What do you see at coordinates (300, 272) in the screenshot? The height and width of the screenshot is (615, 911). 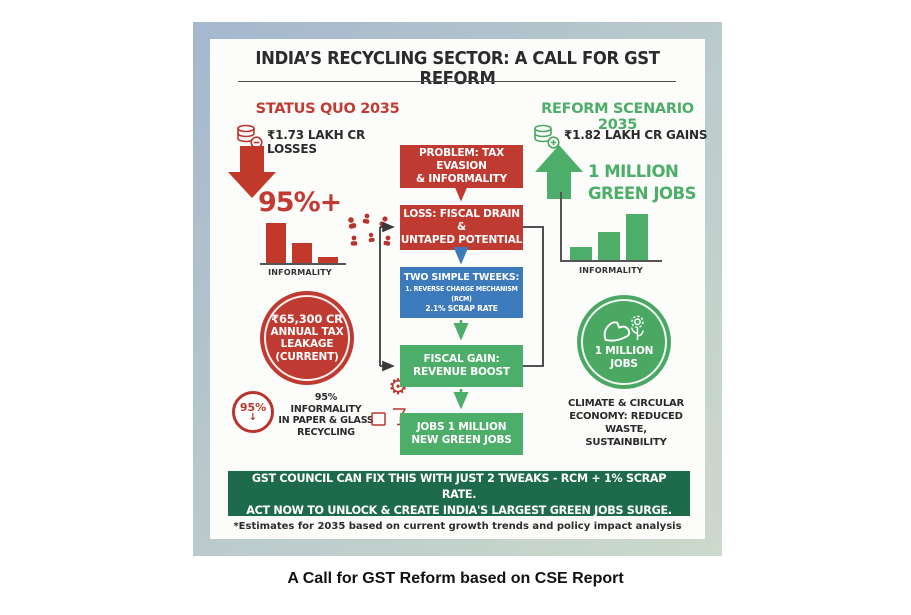 I see `status-quo-chart-label: INFORMALITY` at bounding box center [300, 272].